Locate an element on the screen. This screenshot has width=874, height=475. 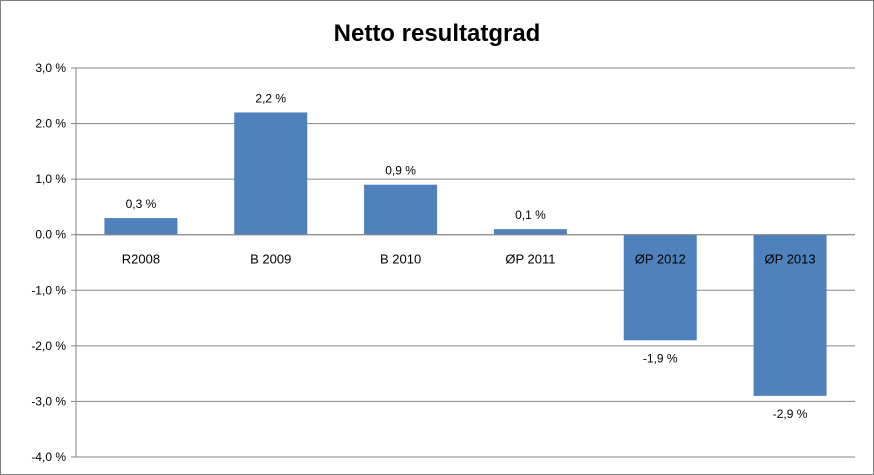
data-label: -1,9 % is located at coordinates (660, 358).